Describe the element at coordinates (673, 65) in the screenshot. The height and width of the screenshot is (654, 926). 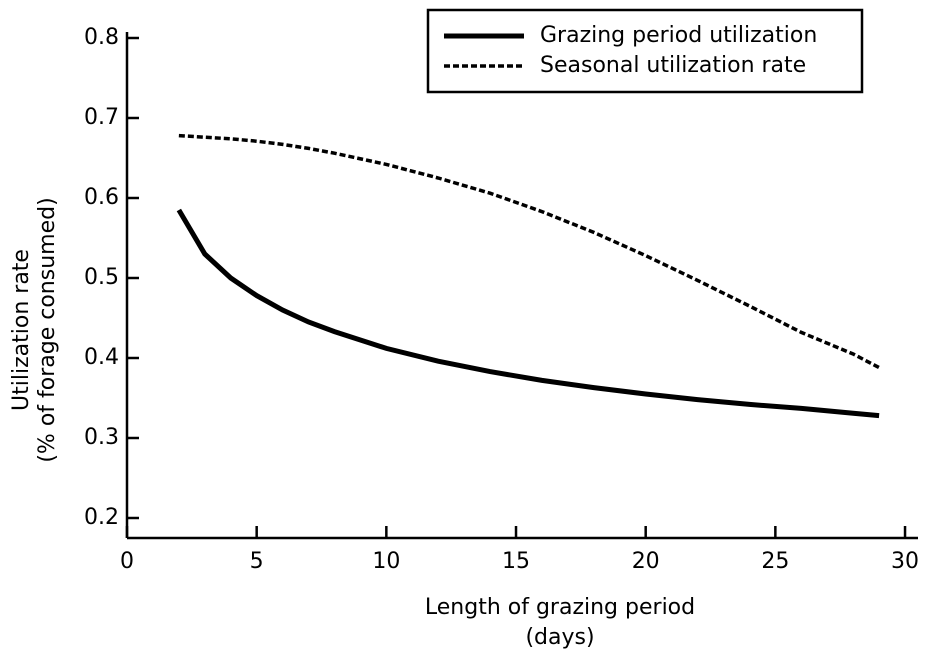
I see `legend-label: Seasonal utilization rate` at that location.